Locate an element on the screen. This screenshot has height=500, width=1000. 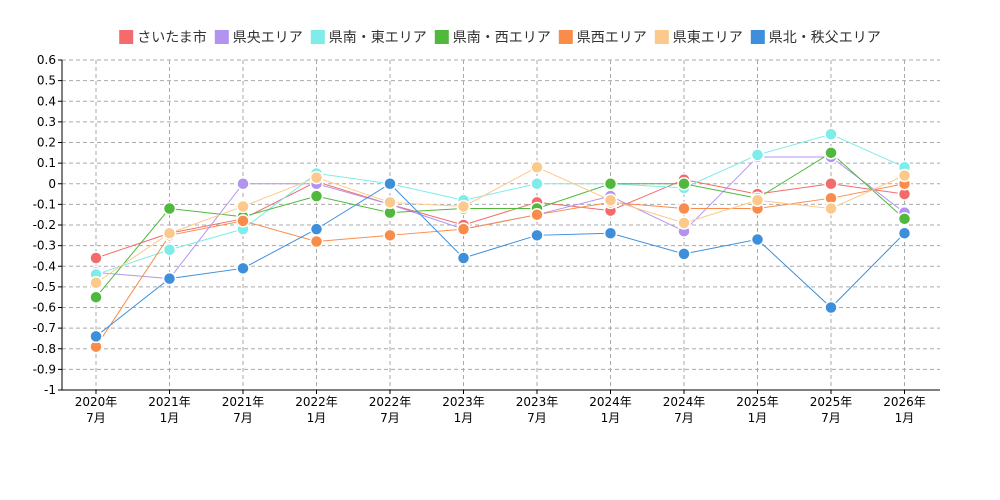
y-tick-label: -0.2 is located at coordinates (44, 225).